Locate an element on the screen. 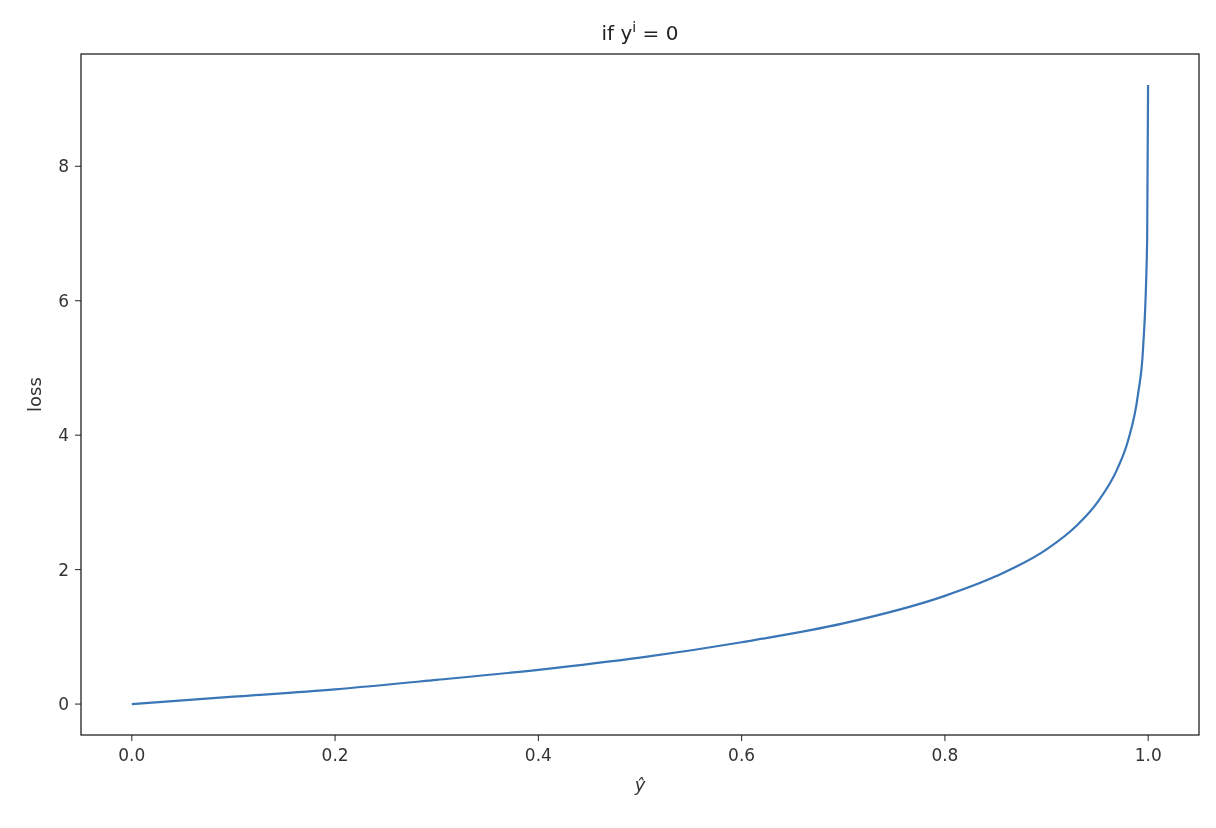 This screenshot has width=1216, height=828. y-axis-title: loss is located at coordinates (34, 394).